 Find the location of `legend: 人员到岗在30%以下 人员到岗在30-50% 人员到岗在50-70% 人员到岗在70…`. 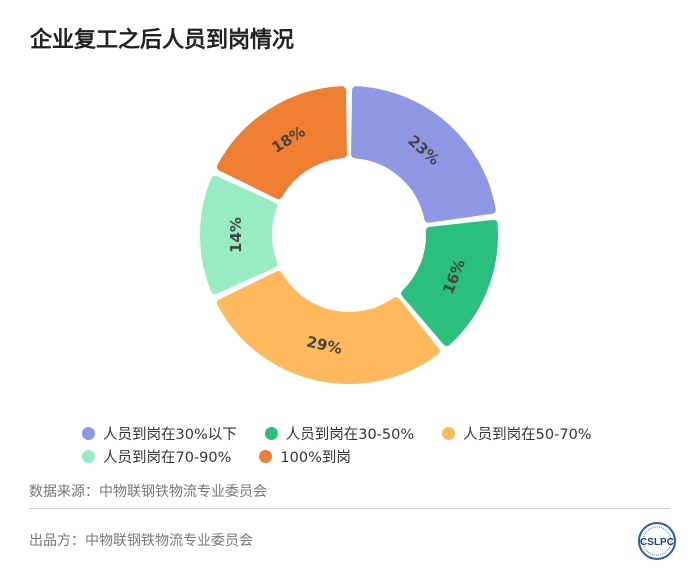

legend: 人员到岗在30%以下 人员到岗在30-50% 人员到岗在50-70% 人员到岗在70… is located at coordinates (362, 445).